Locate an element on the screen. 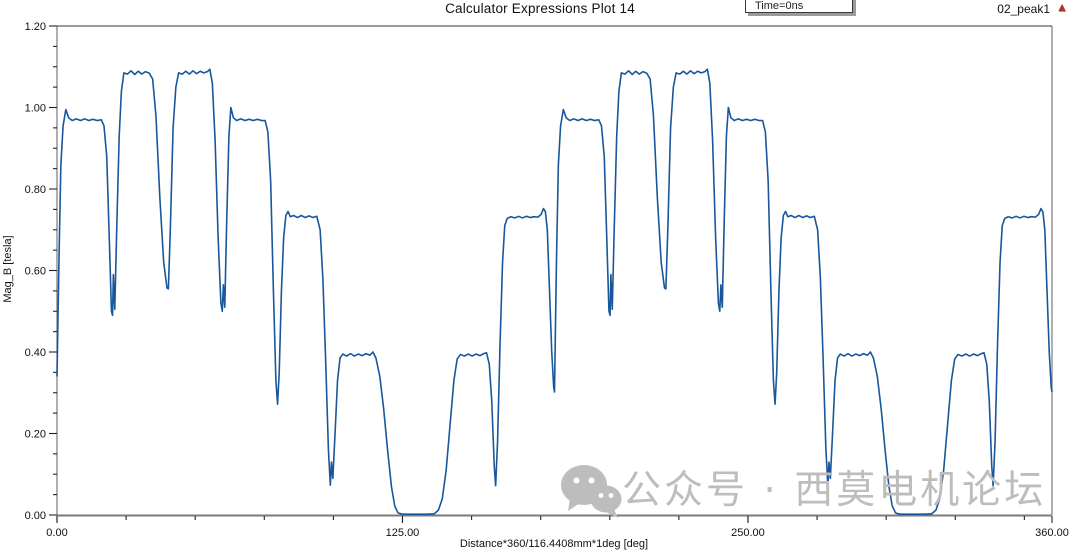 The height and width of the screenshot is (555, 1080). svg-text: 0.60 is located at coordinates (35, 272).